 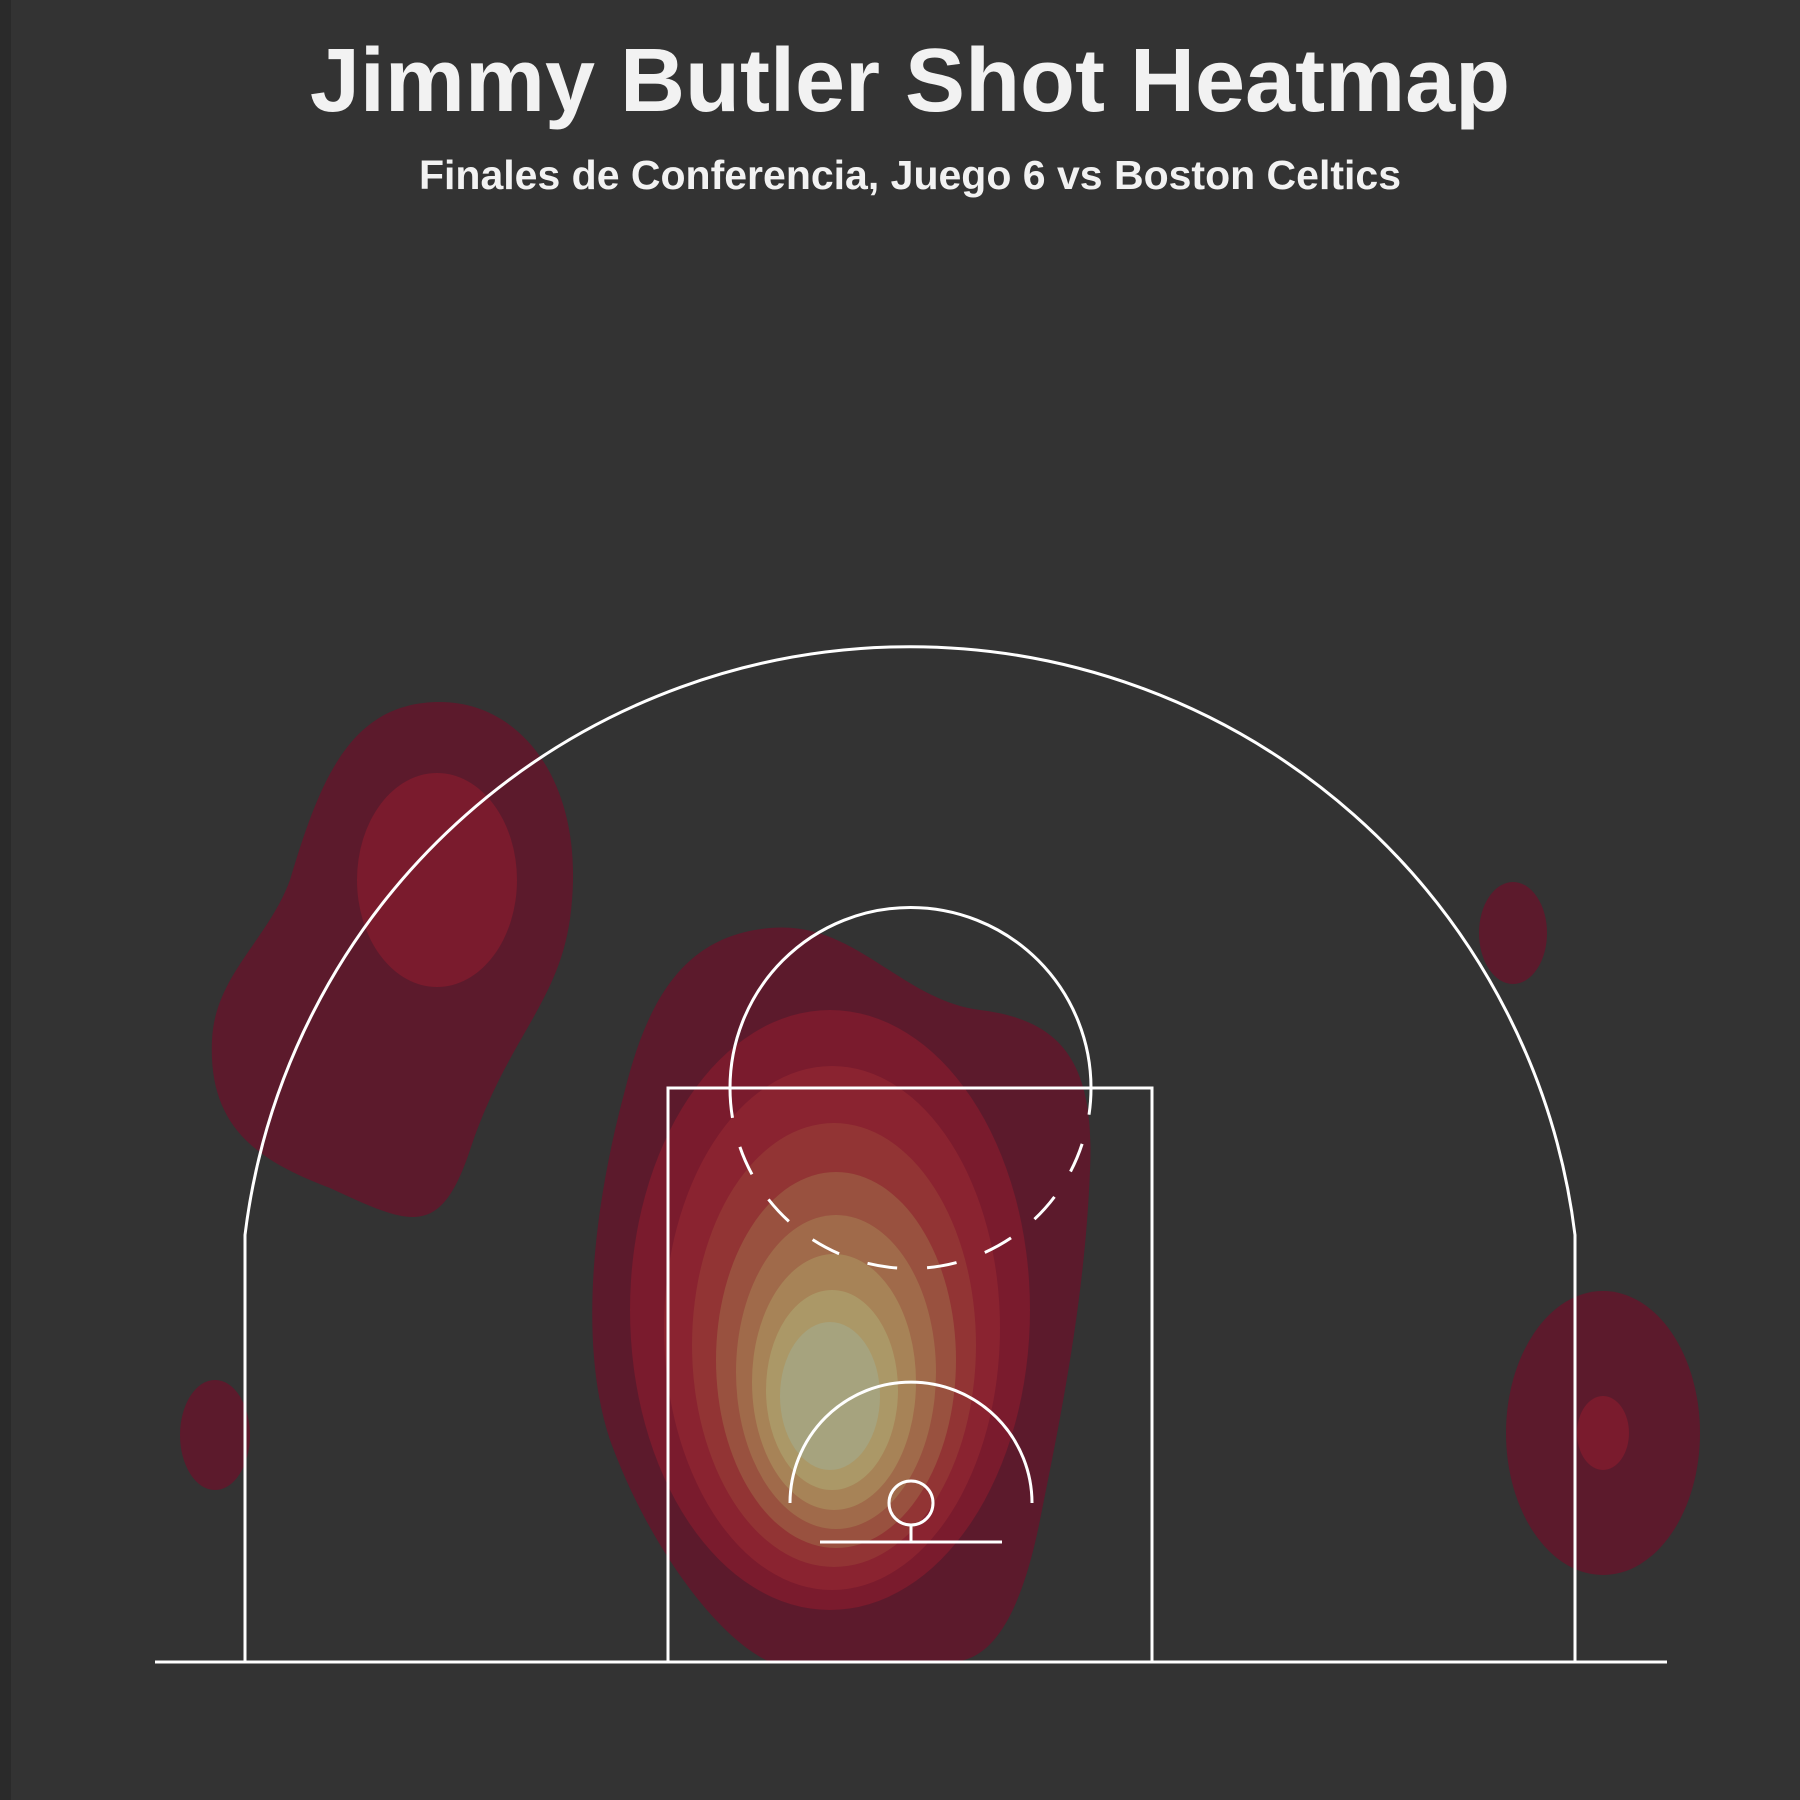 What do you see at coordinates (437, 880) in the screenshot?
I see `density-contour-left-wing-inner` at bounding box center [437, 880].